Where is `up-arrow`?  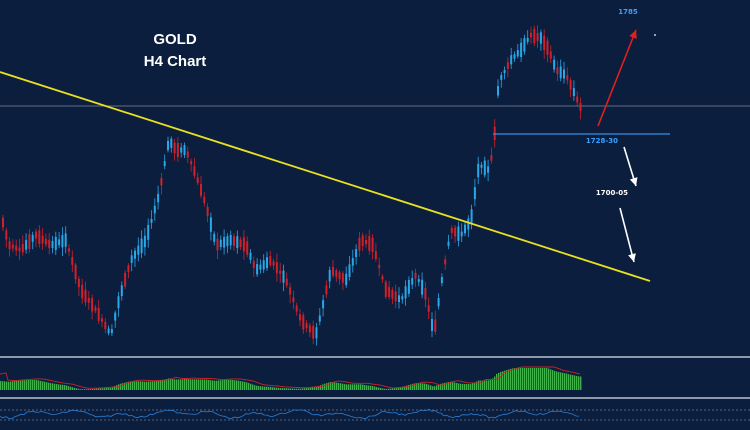
up-arrow is located at coordinates (617, 78).